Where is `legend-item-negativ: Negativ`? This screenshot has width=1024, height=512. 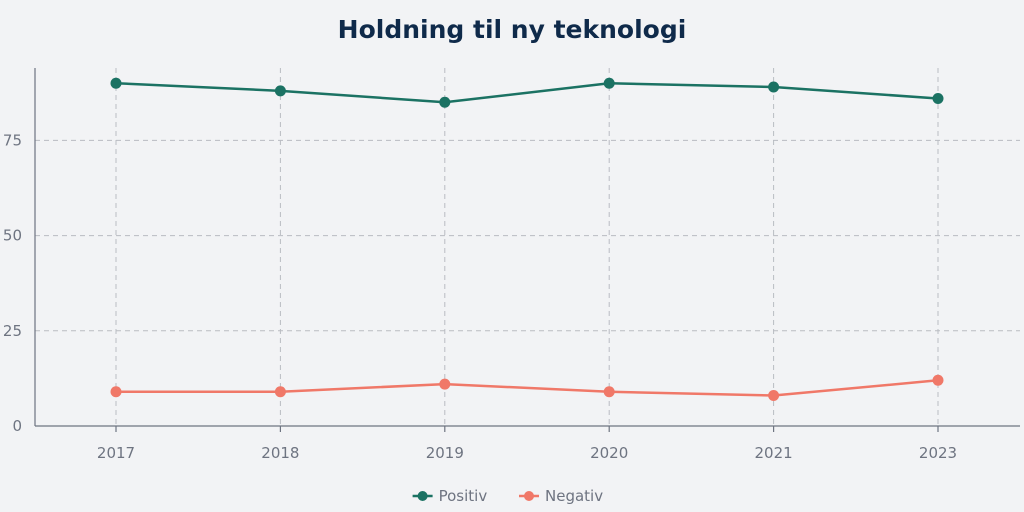 legend-item-negativ: Negativ is located at coordinates (561, 496).